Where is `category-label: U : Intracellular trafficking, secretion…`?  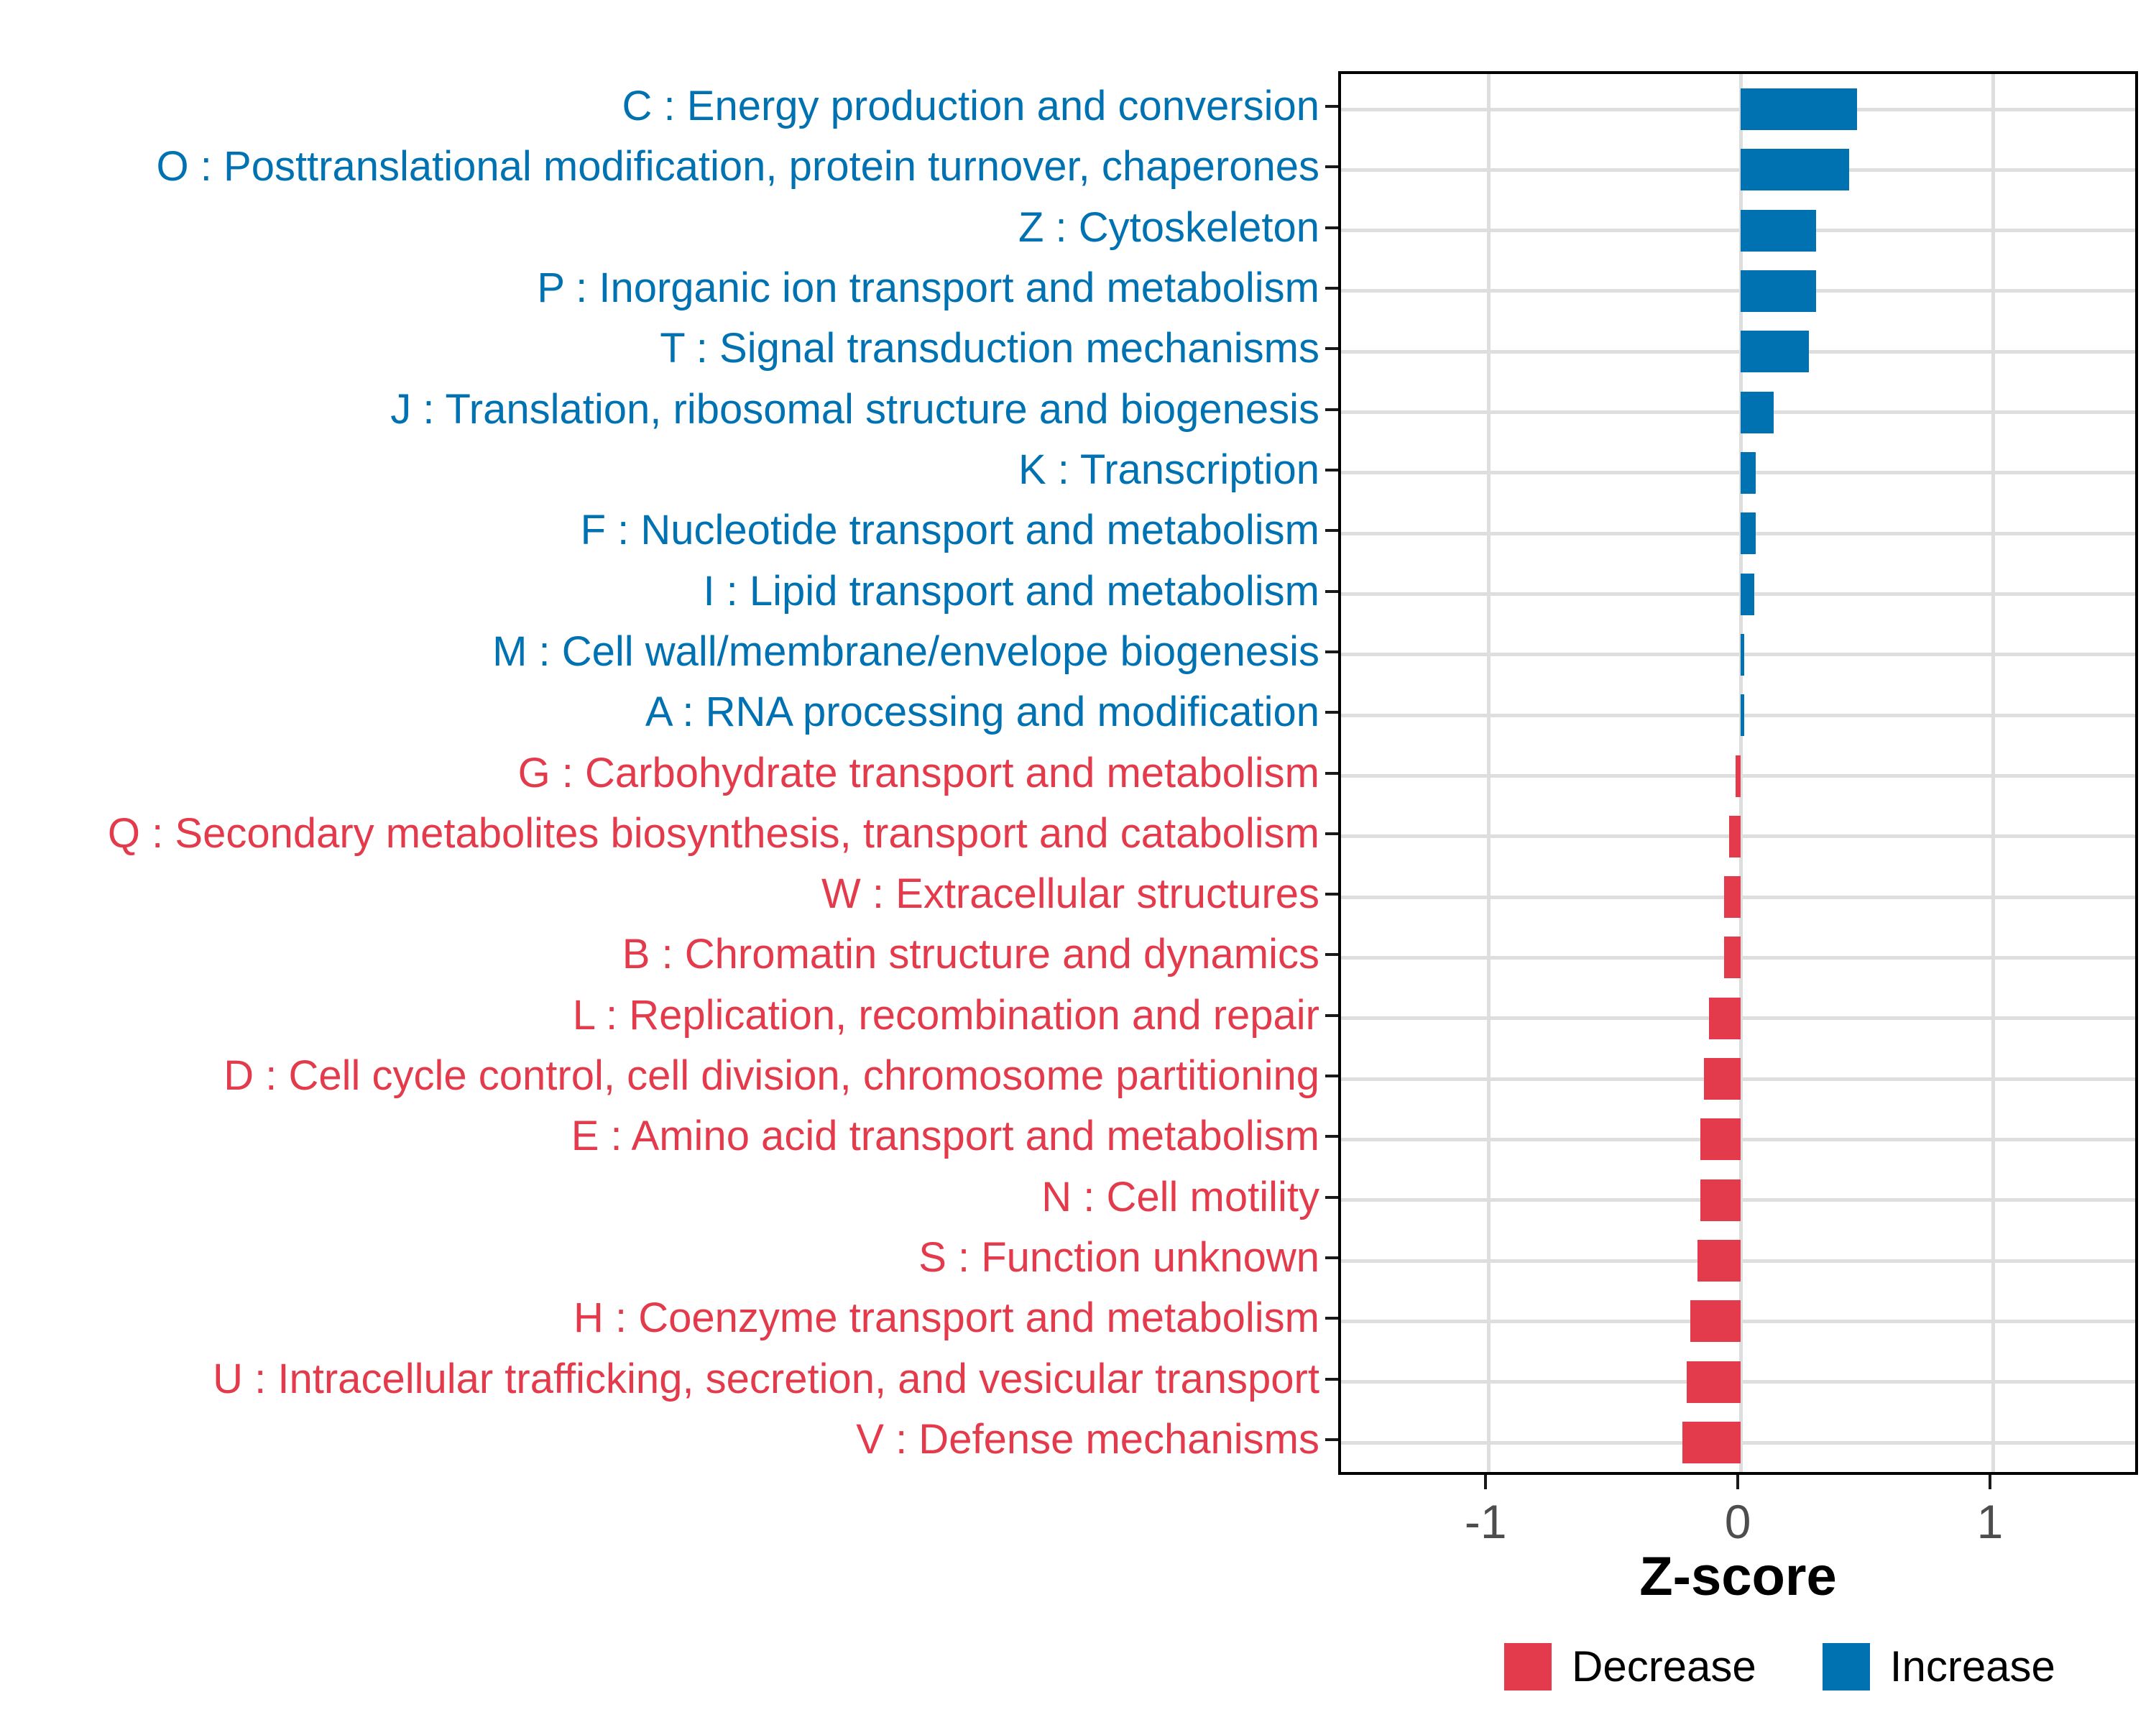
category-label: U : Intracellular trafficking, secretion… is located at coordinates (766, 1378).